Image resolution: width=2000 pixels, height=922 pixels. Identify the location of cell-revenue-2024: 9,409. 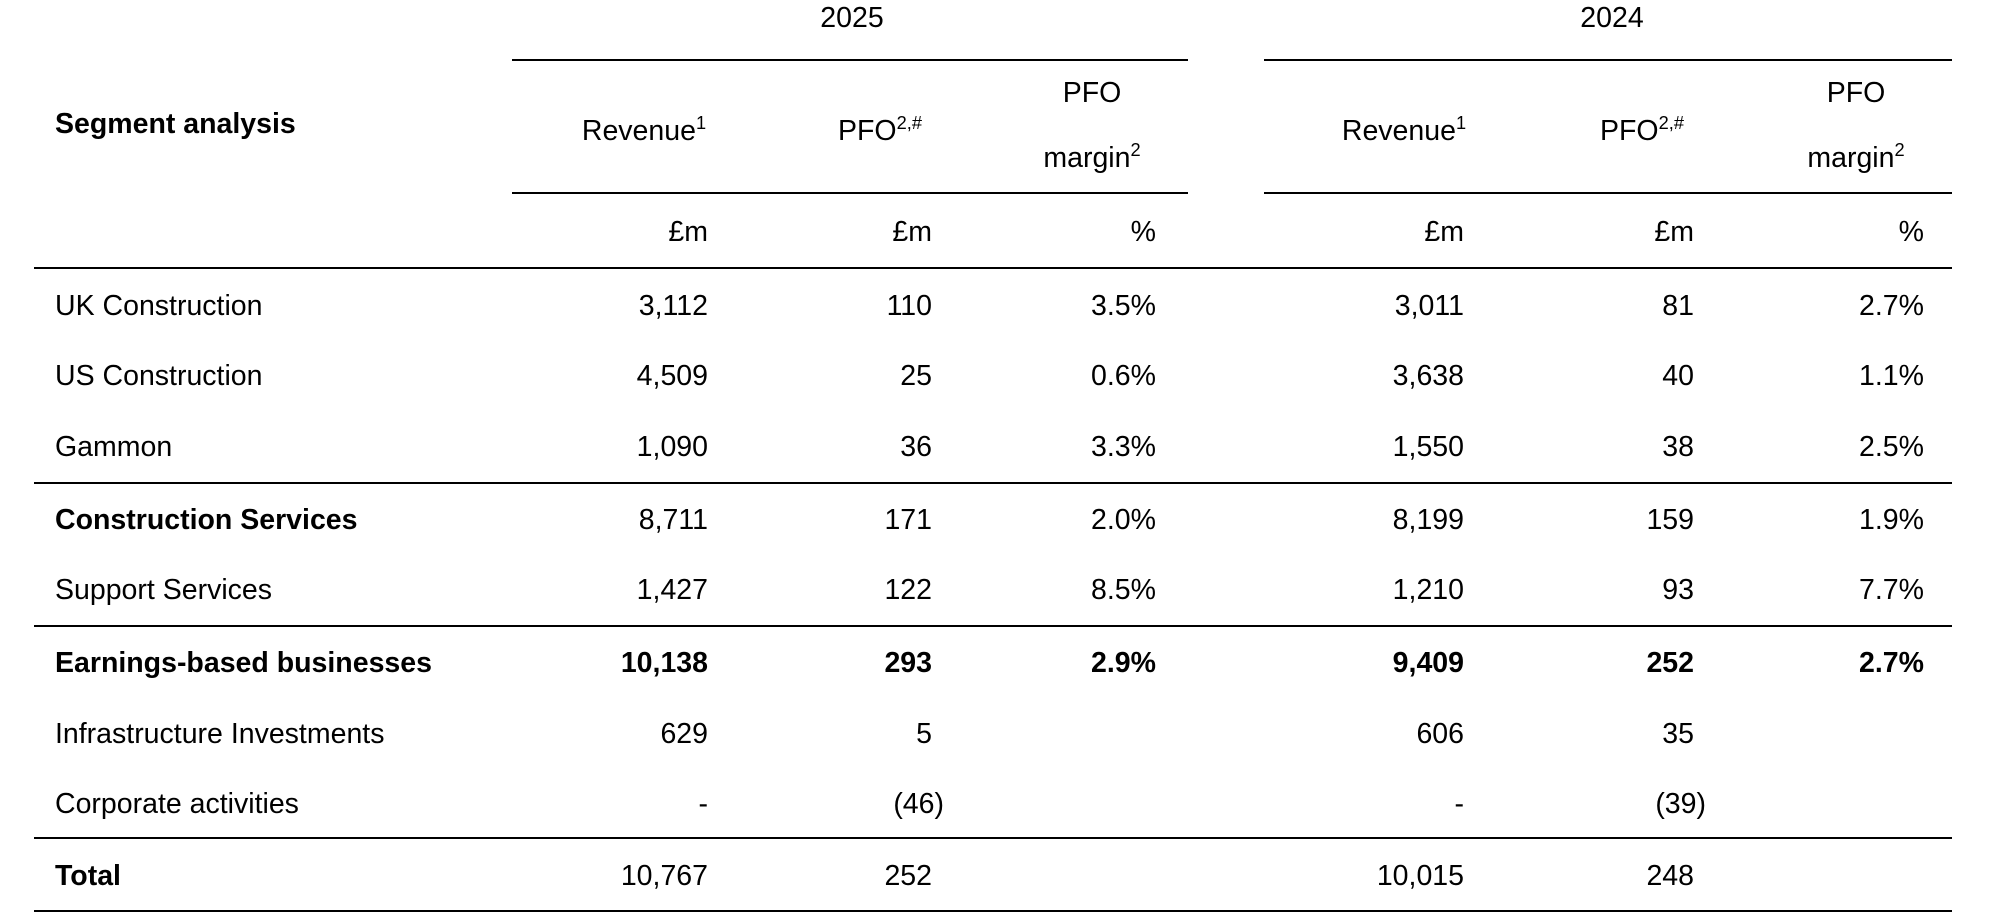
(1428, 663).